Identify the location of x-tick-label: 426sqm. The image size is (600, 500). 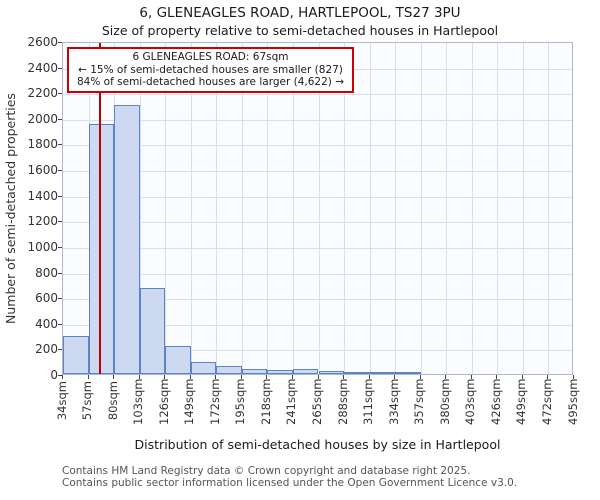
(495, 401).